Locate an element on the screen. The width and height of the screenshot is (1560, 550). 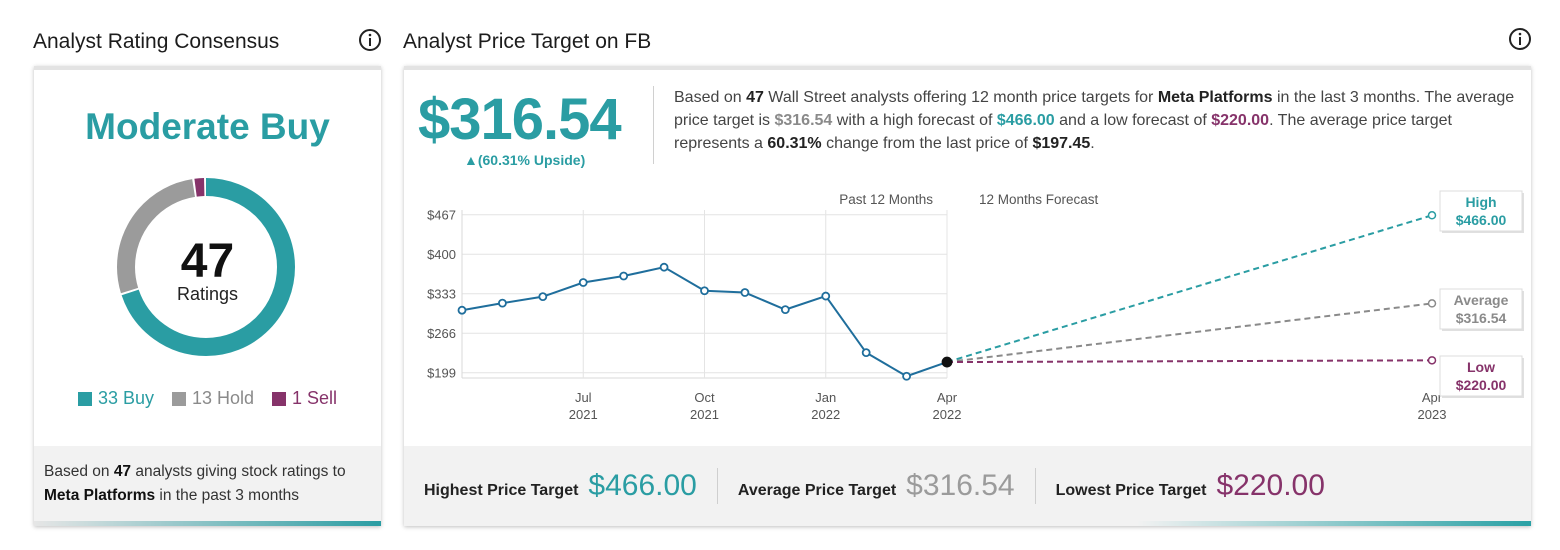
header-divider is located at coordinates (653, 125).